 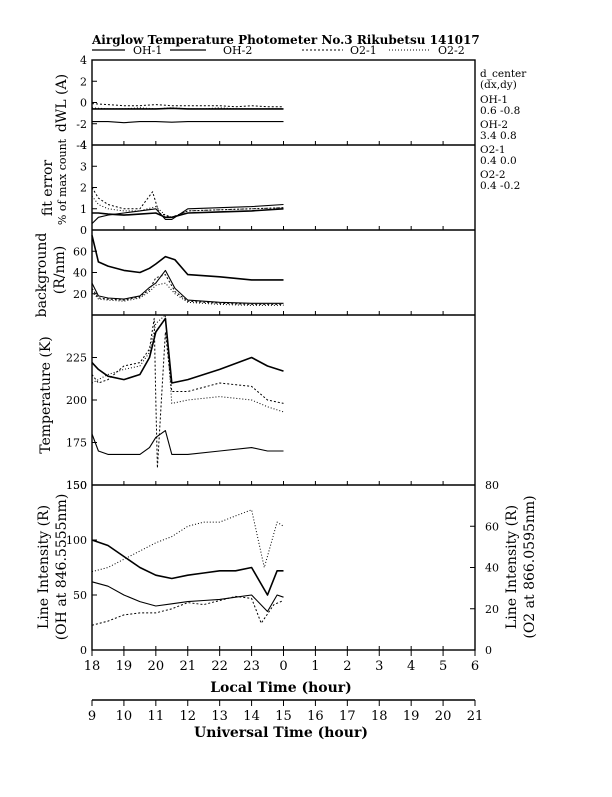 What do you see at coordinates (379, 716) in the screenshot?
I see `xtick-label-utc-9: 18` at bounding box center [379, 716].